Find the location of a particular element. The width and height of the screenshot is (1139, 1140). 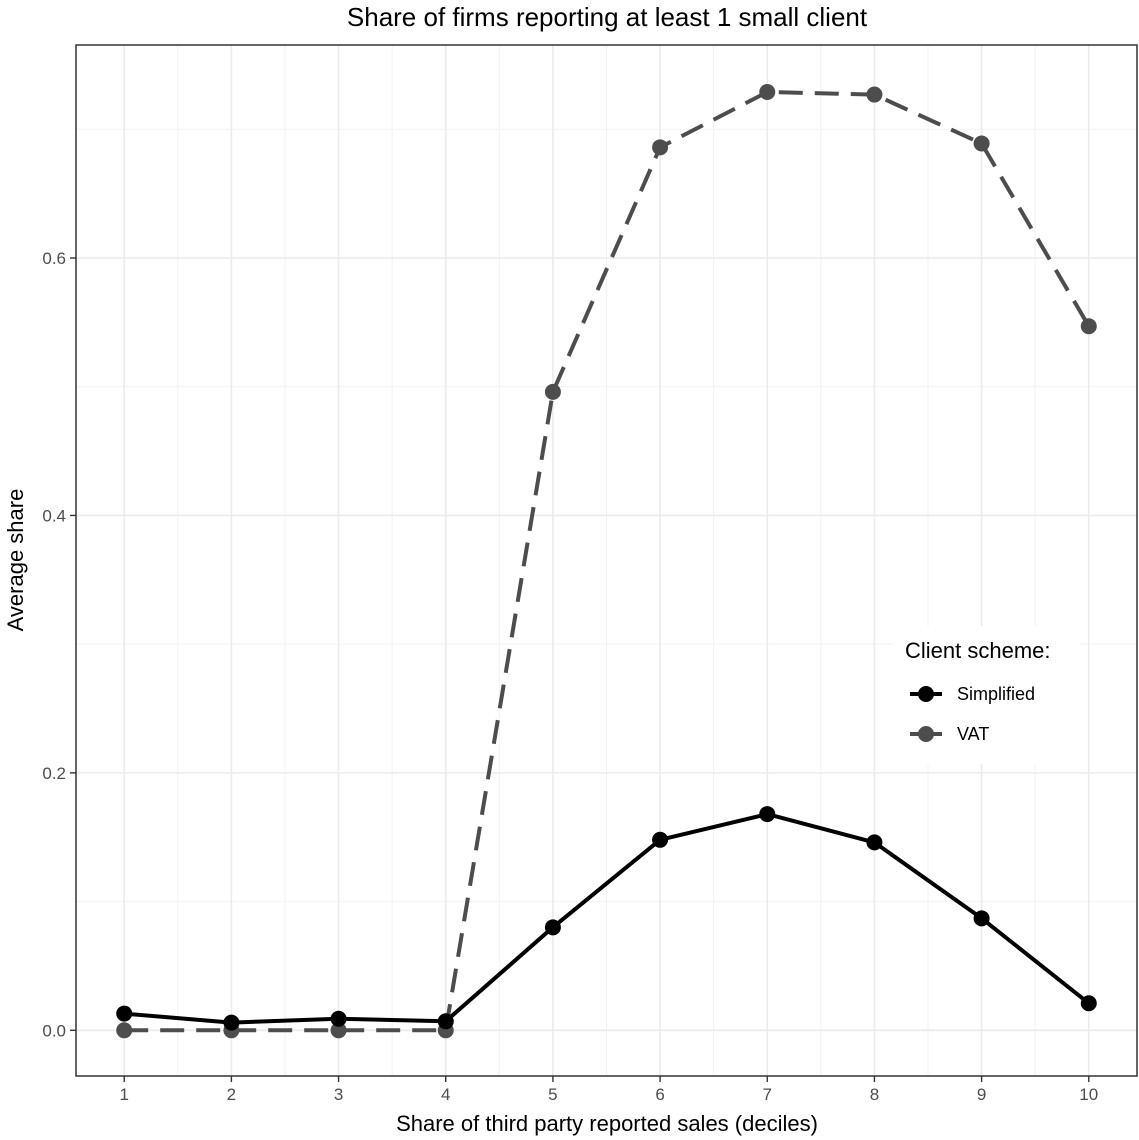

legend-label-simplified: Simplified is located at coordinates (996, 694).